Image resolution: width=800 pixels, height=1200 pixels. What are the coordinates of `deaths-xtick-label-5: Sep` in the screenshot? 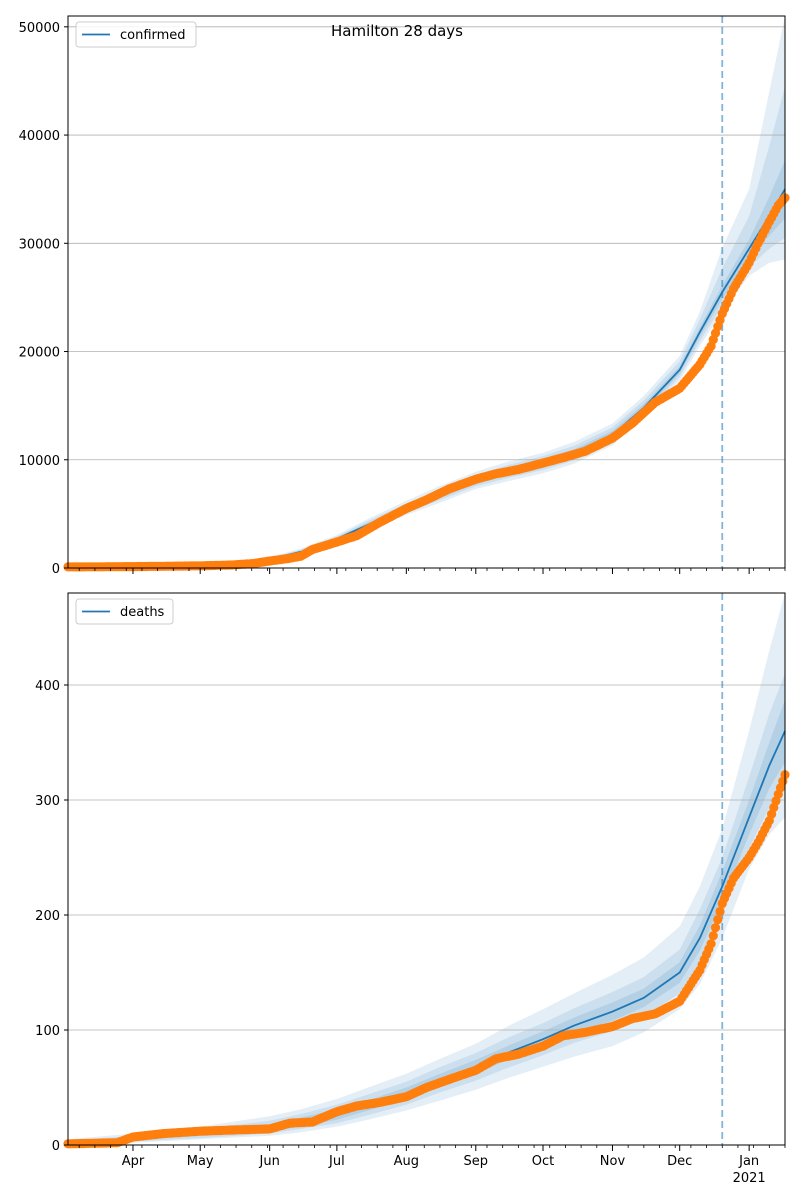 It's located at (476, 1161).